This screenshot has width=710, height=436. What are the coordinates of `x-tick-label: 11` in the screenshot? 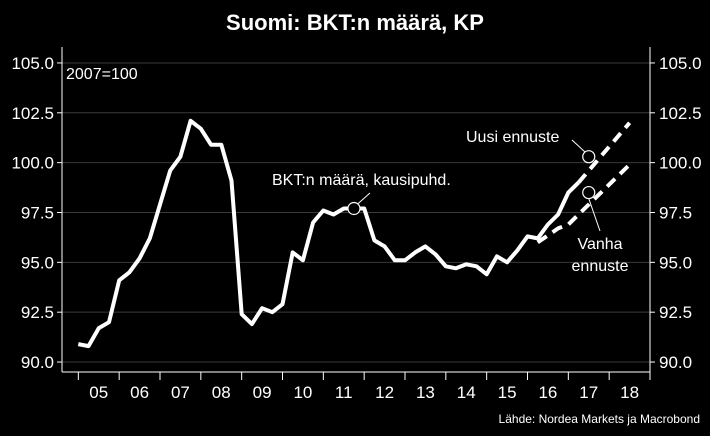 It's located at (344, 392).